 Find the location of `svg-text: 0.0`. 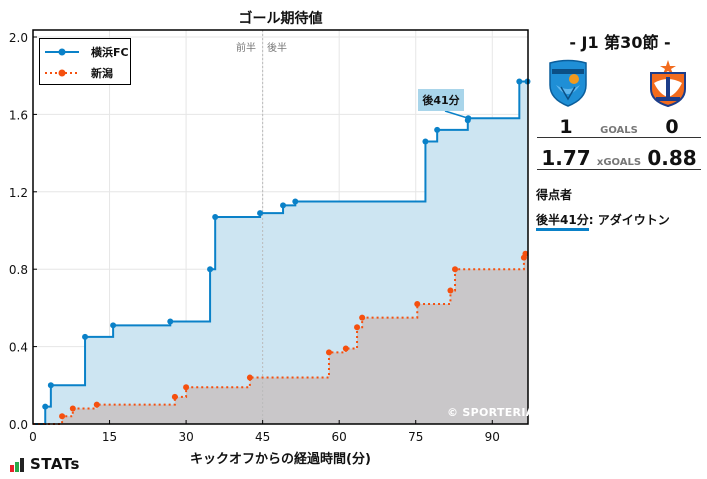

svg-text: 0.0 is located at coordinates (18, 425).